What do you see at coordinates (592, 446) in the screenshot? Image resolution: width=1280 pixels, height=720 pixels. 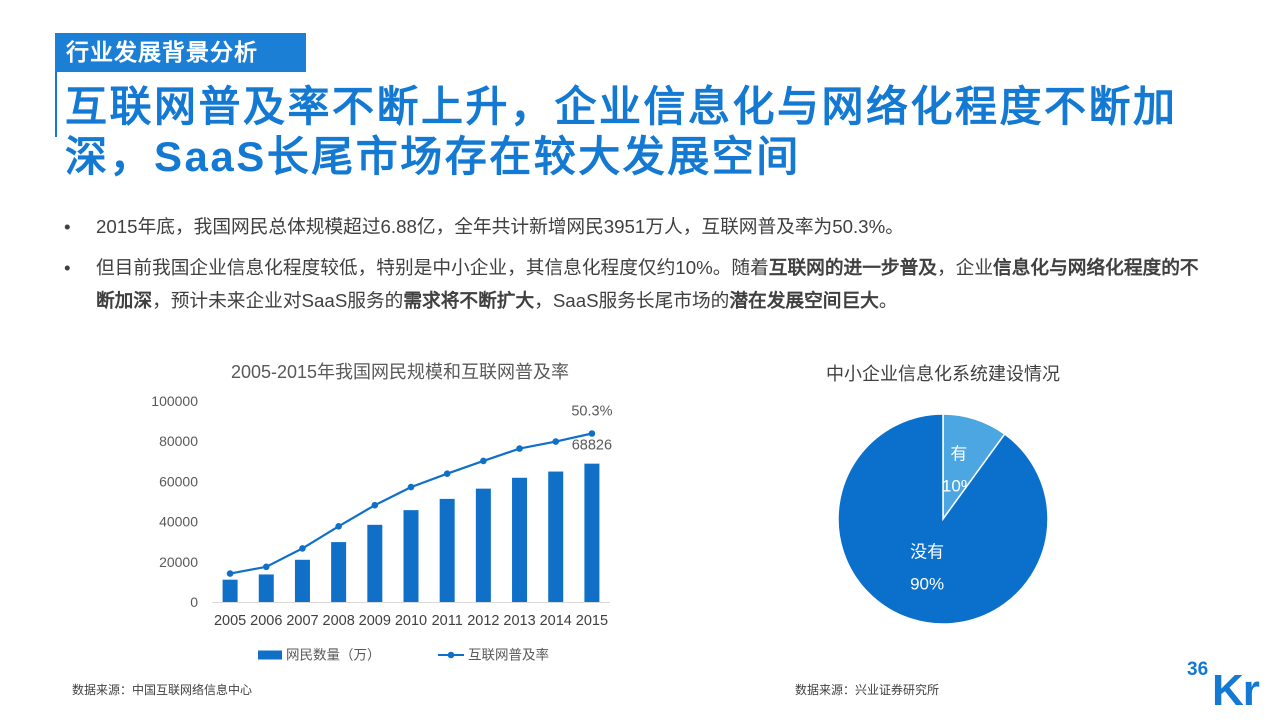 I see `data-label: 68826` at bounding box center [592, 446].